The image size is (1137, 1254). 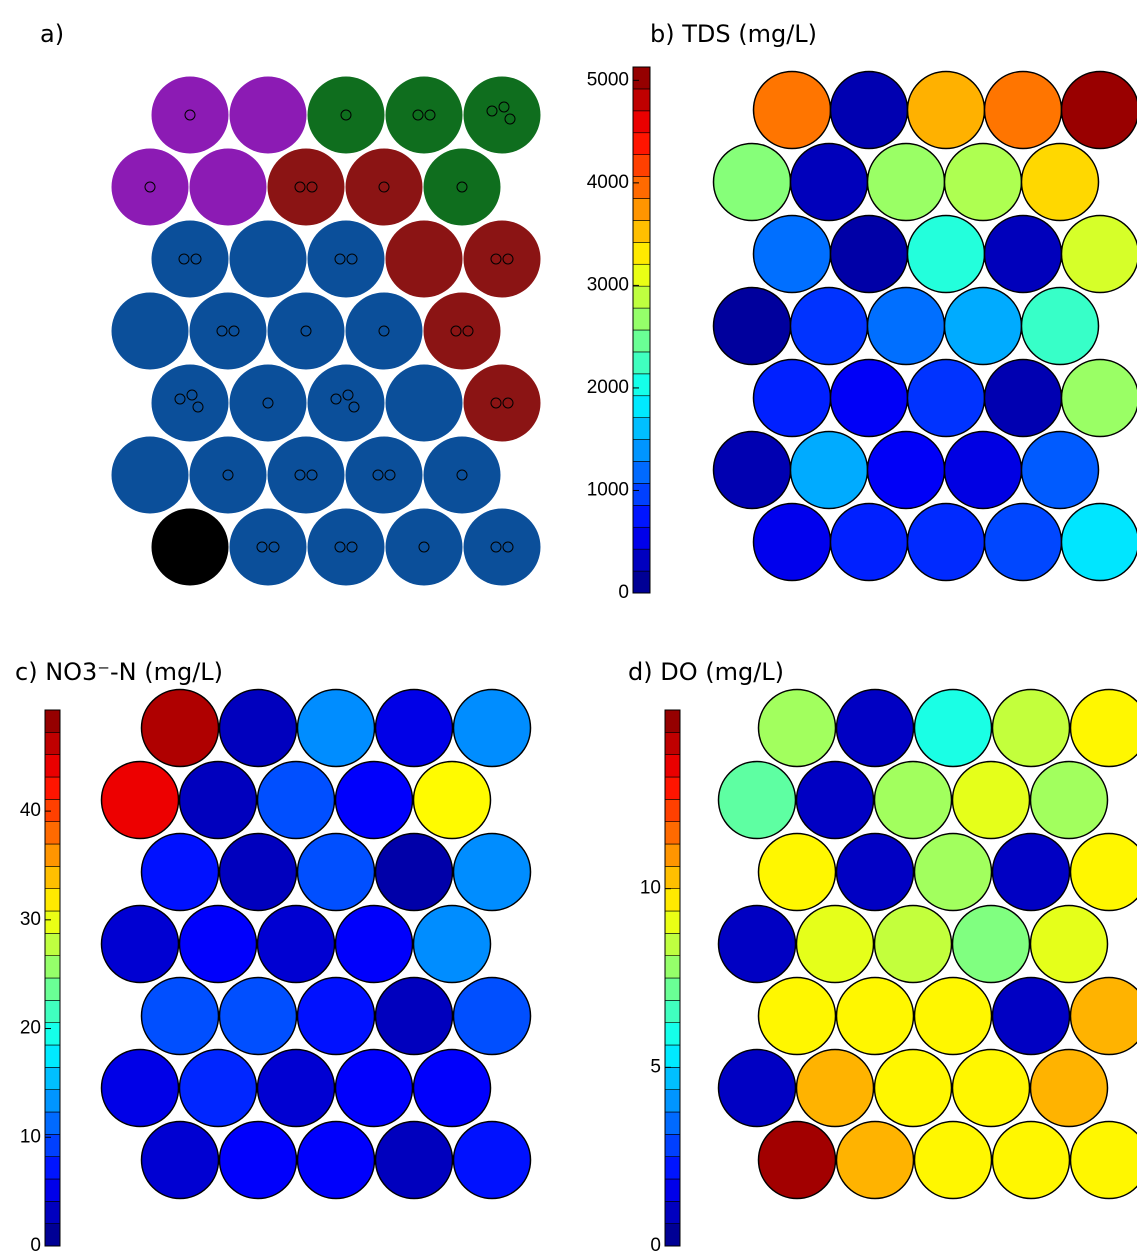 I want to click on colorbar-tick-label: 40, so click(x=30, y=810).